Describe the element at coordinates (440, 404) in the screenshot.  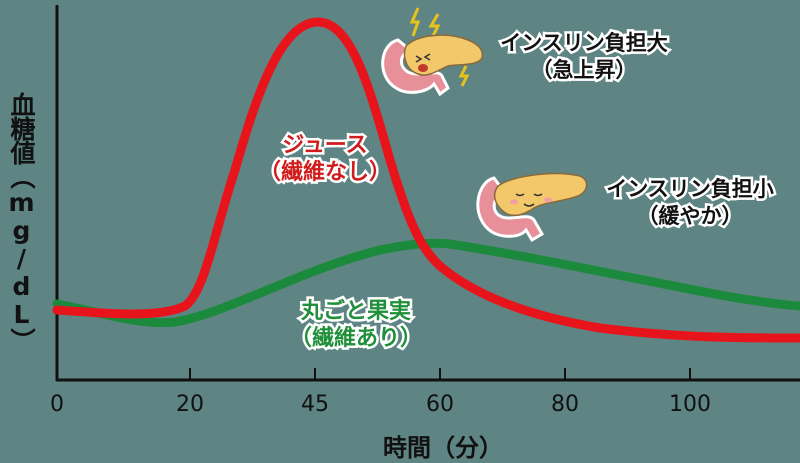
I see `x-tick-60: 60` at that location.